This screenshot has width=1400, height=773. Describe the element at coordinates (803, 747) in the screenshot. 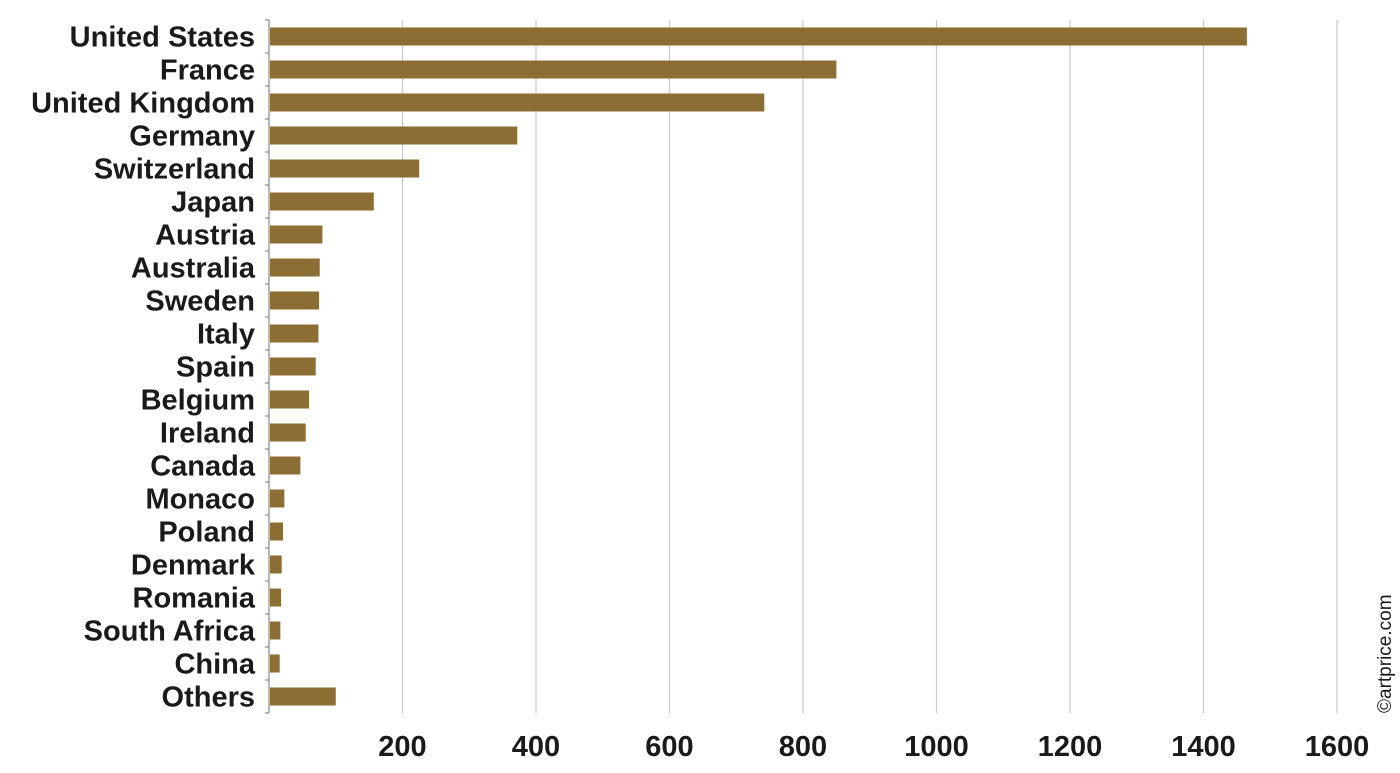

I see `x-tick-label: 800` at that location.